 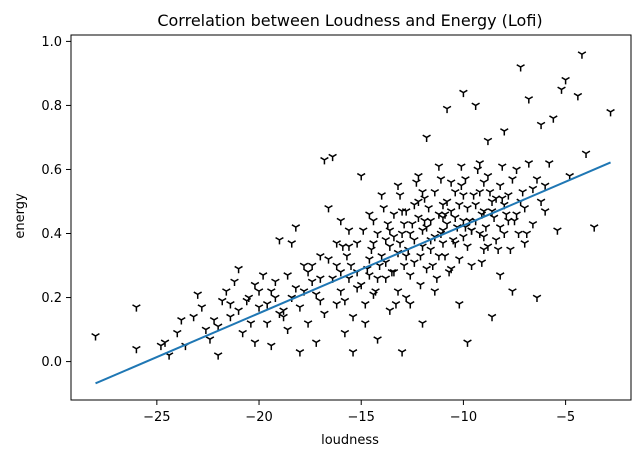 What do you see at coordinates (350, 440) in the screenshot?
I see `x-axis-label: loudness` at bounding box center [350, 440].